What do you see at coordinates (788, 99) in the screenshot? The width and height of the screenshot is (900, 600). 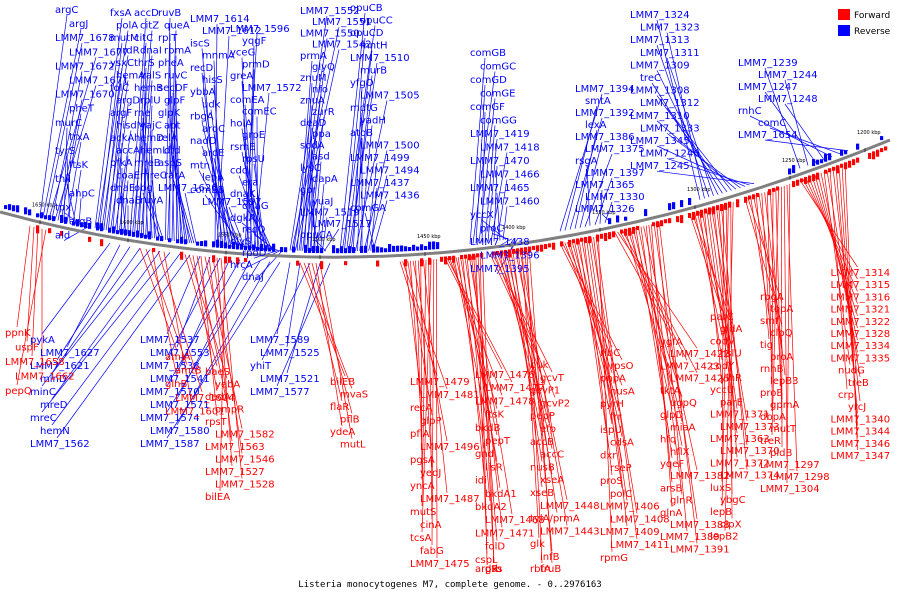 I see `reverse-gene-label: LMM7_1248` at bounding box center [788, 99].